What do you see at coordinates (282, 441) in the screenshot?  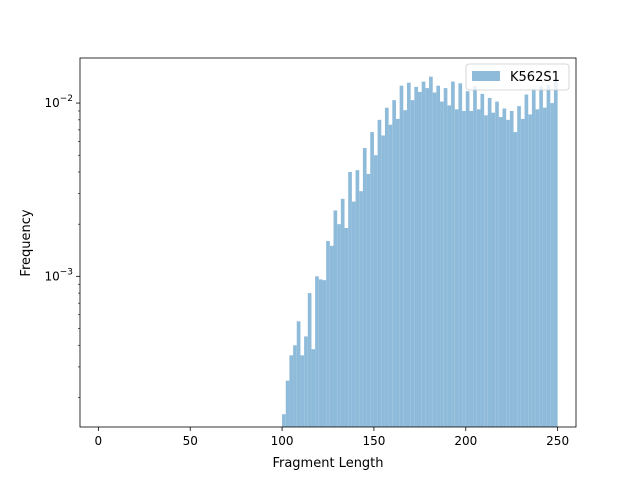 I see `x-tick-label: 100` at bounding box center [282, 441].